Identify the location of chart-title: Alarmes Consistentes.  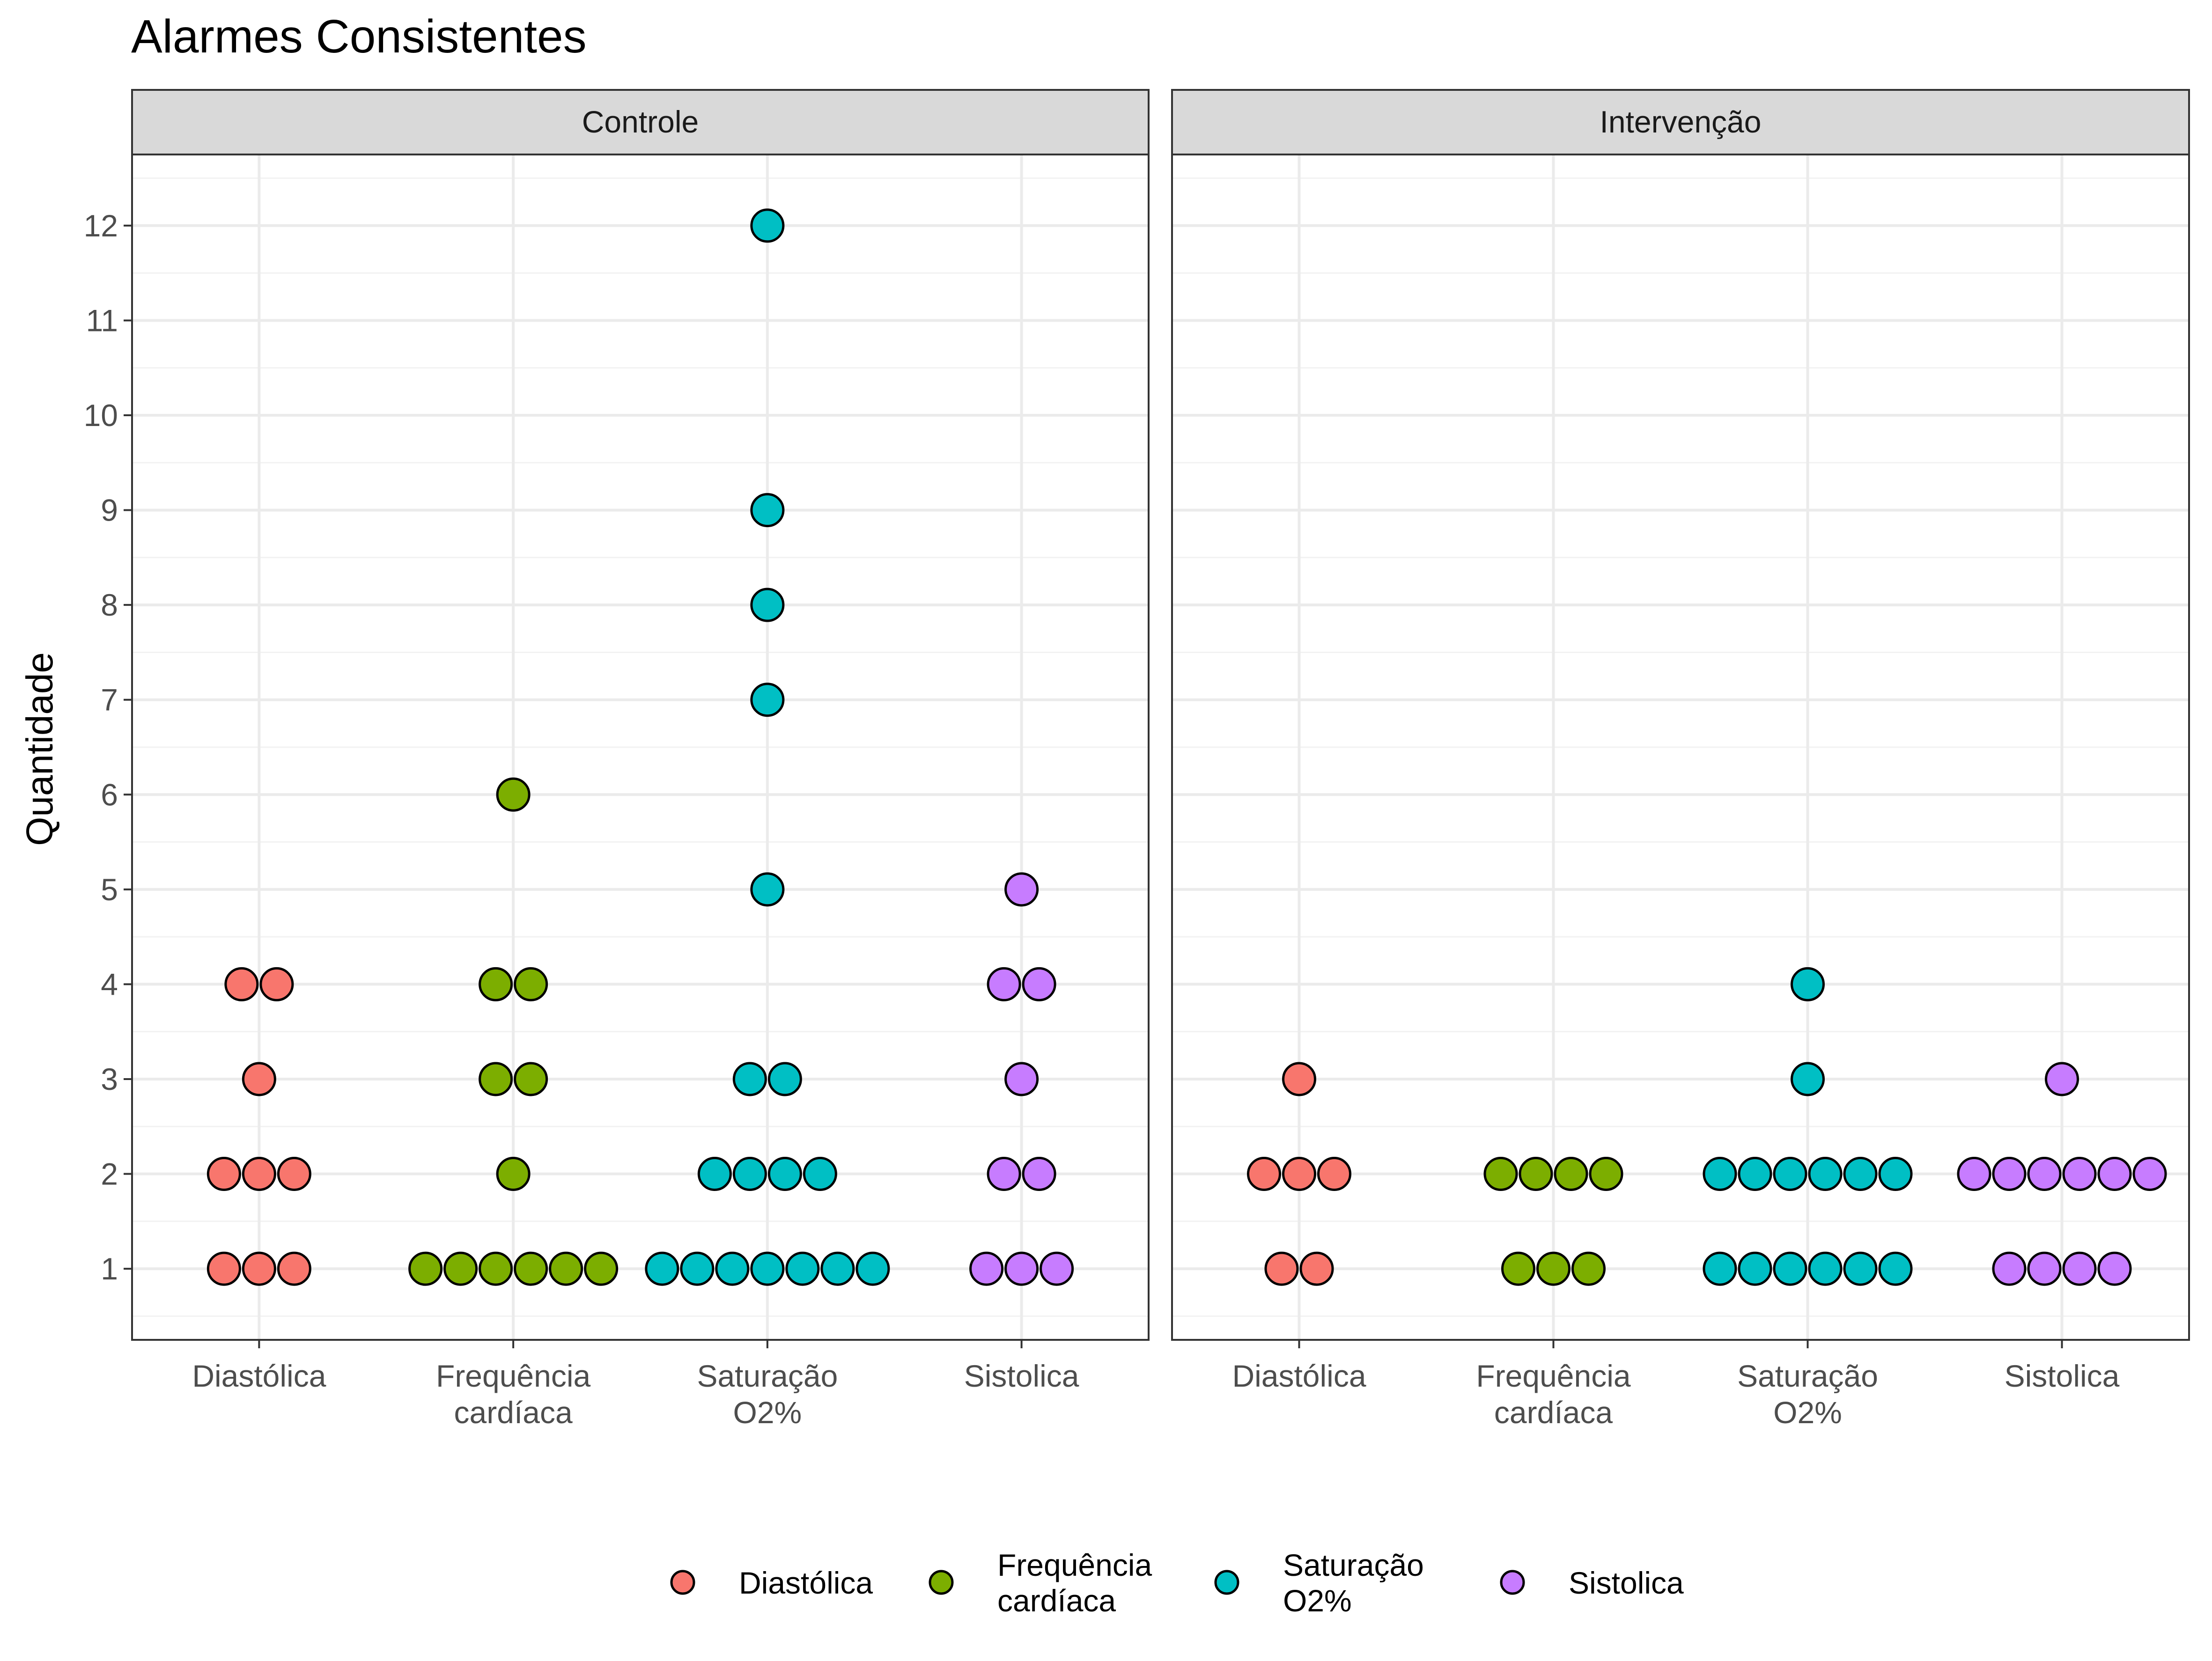
(359, 36).